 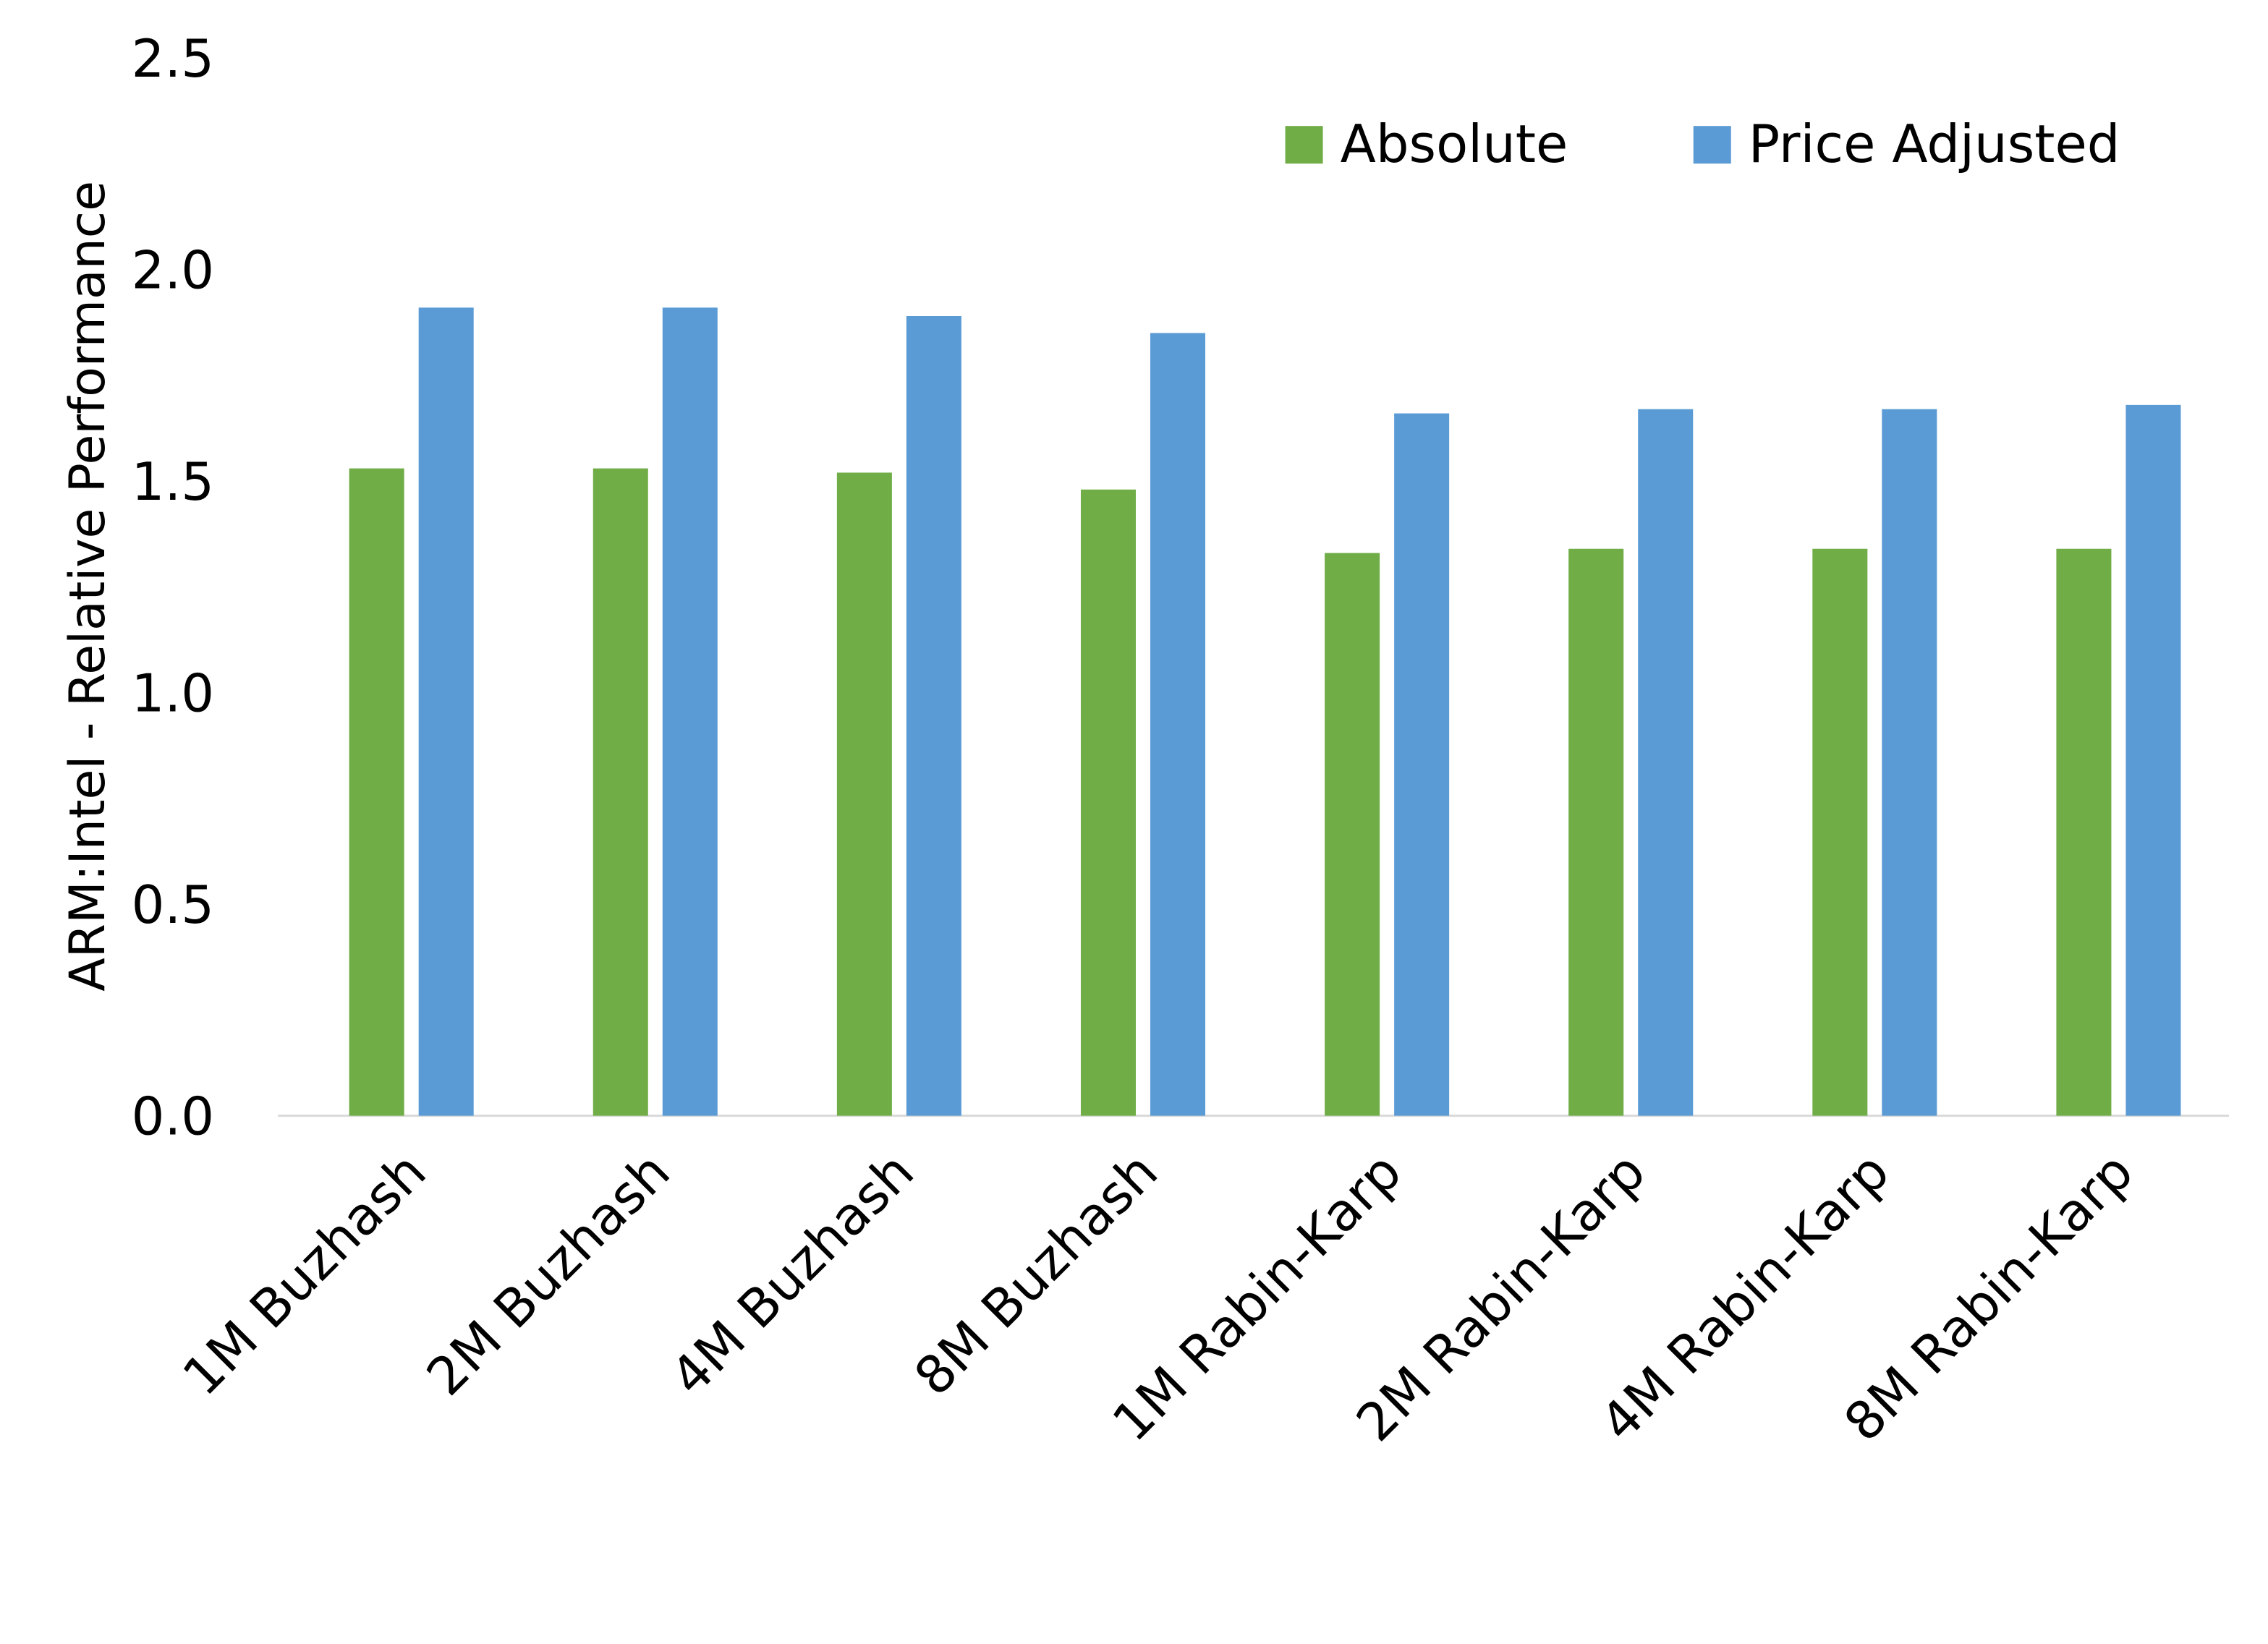 What do you see at coordinates (792, 1274) in the screenshot?
I see `x-tick-label: 4M Buzhash` at bounding box center [792, 1274].